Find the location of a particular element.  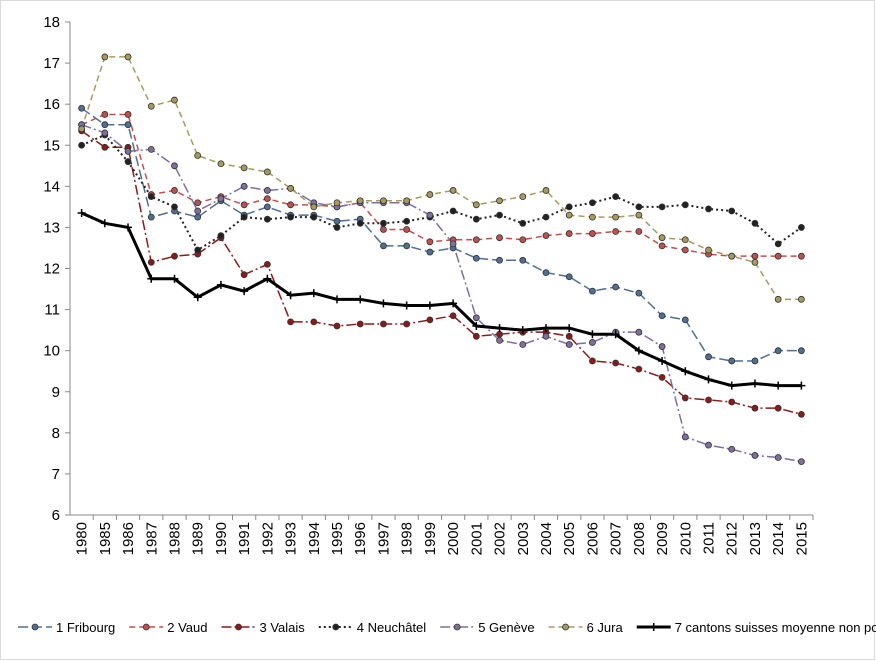

legend-item: 4 Neuchâtel is located at coordinates (372, 627).